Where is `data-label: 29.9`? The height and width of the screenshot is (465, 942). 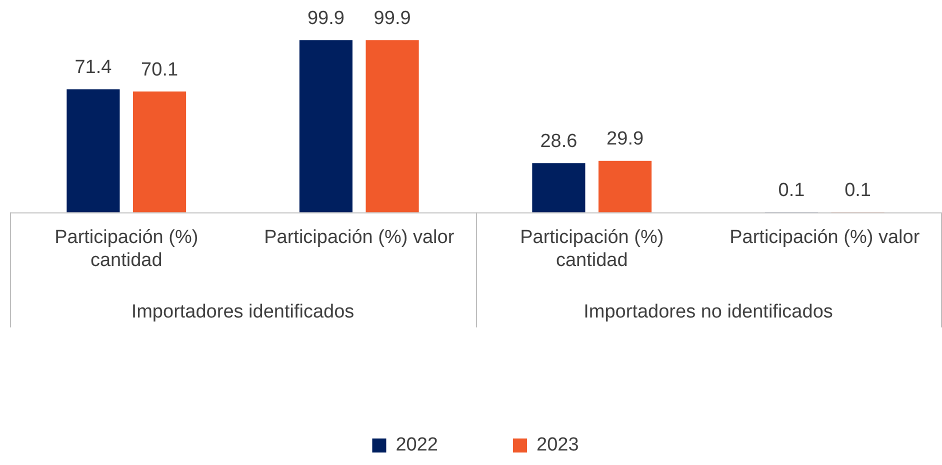
data-label: 29.9 is located at coordinates (625, 139).